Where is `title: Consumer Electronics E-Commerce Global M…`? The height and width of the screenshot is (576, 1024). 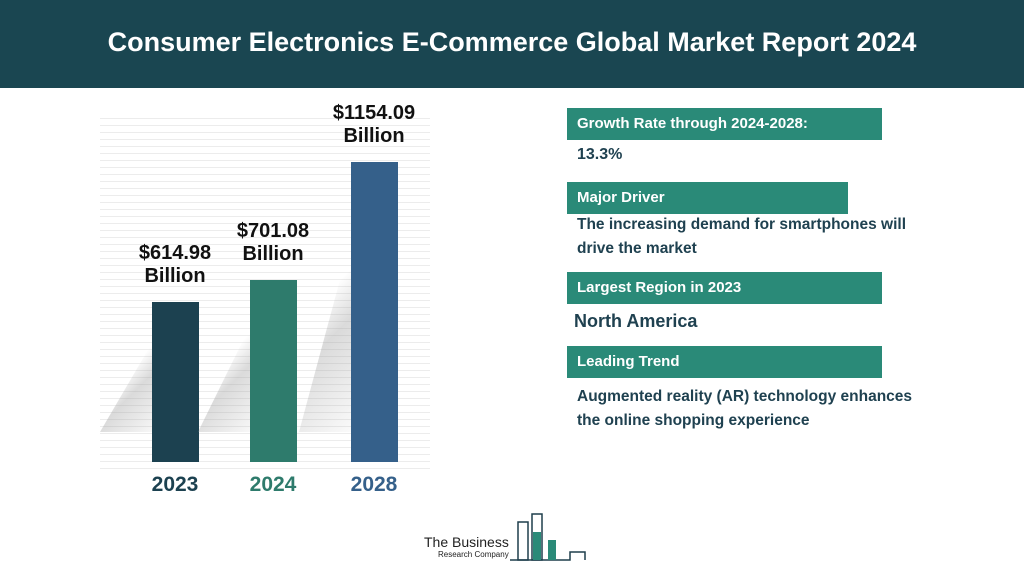
title: Consumer Electronics E-Commerce Global M… is located at coordinates (512, 42).